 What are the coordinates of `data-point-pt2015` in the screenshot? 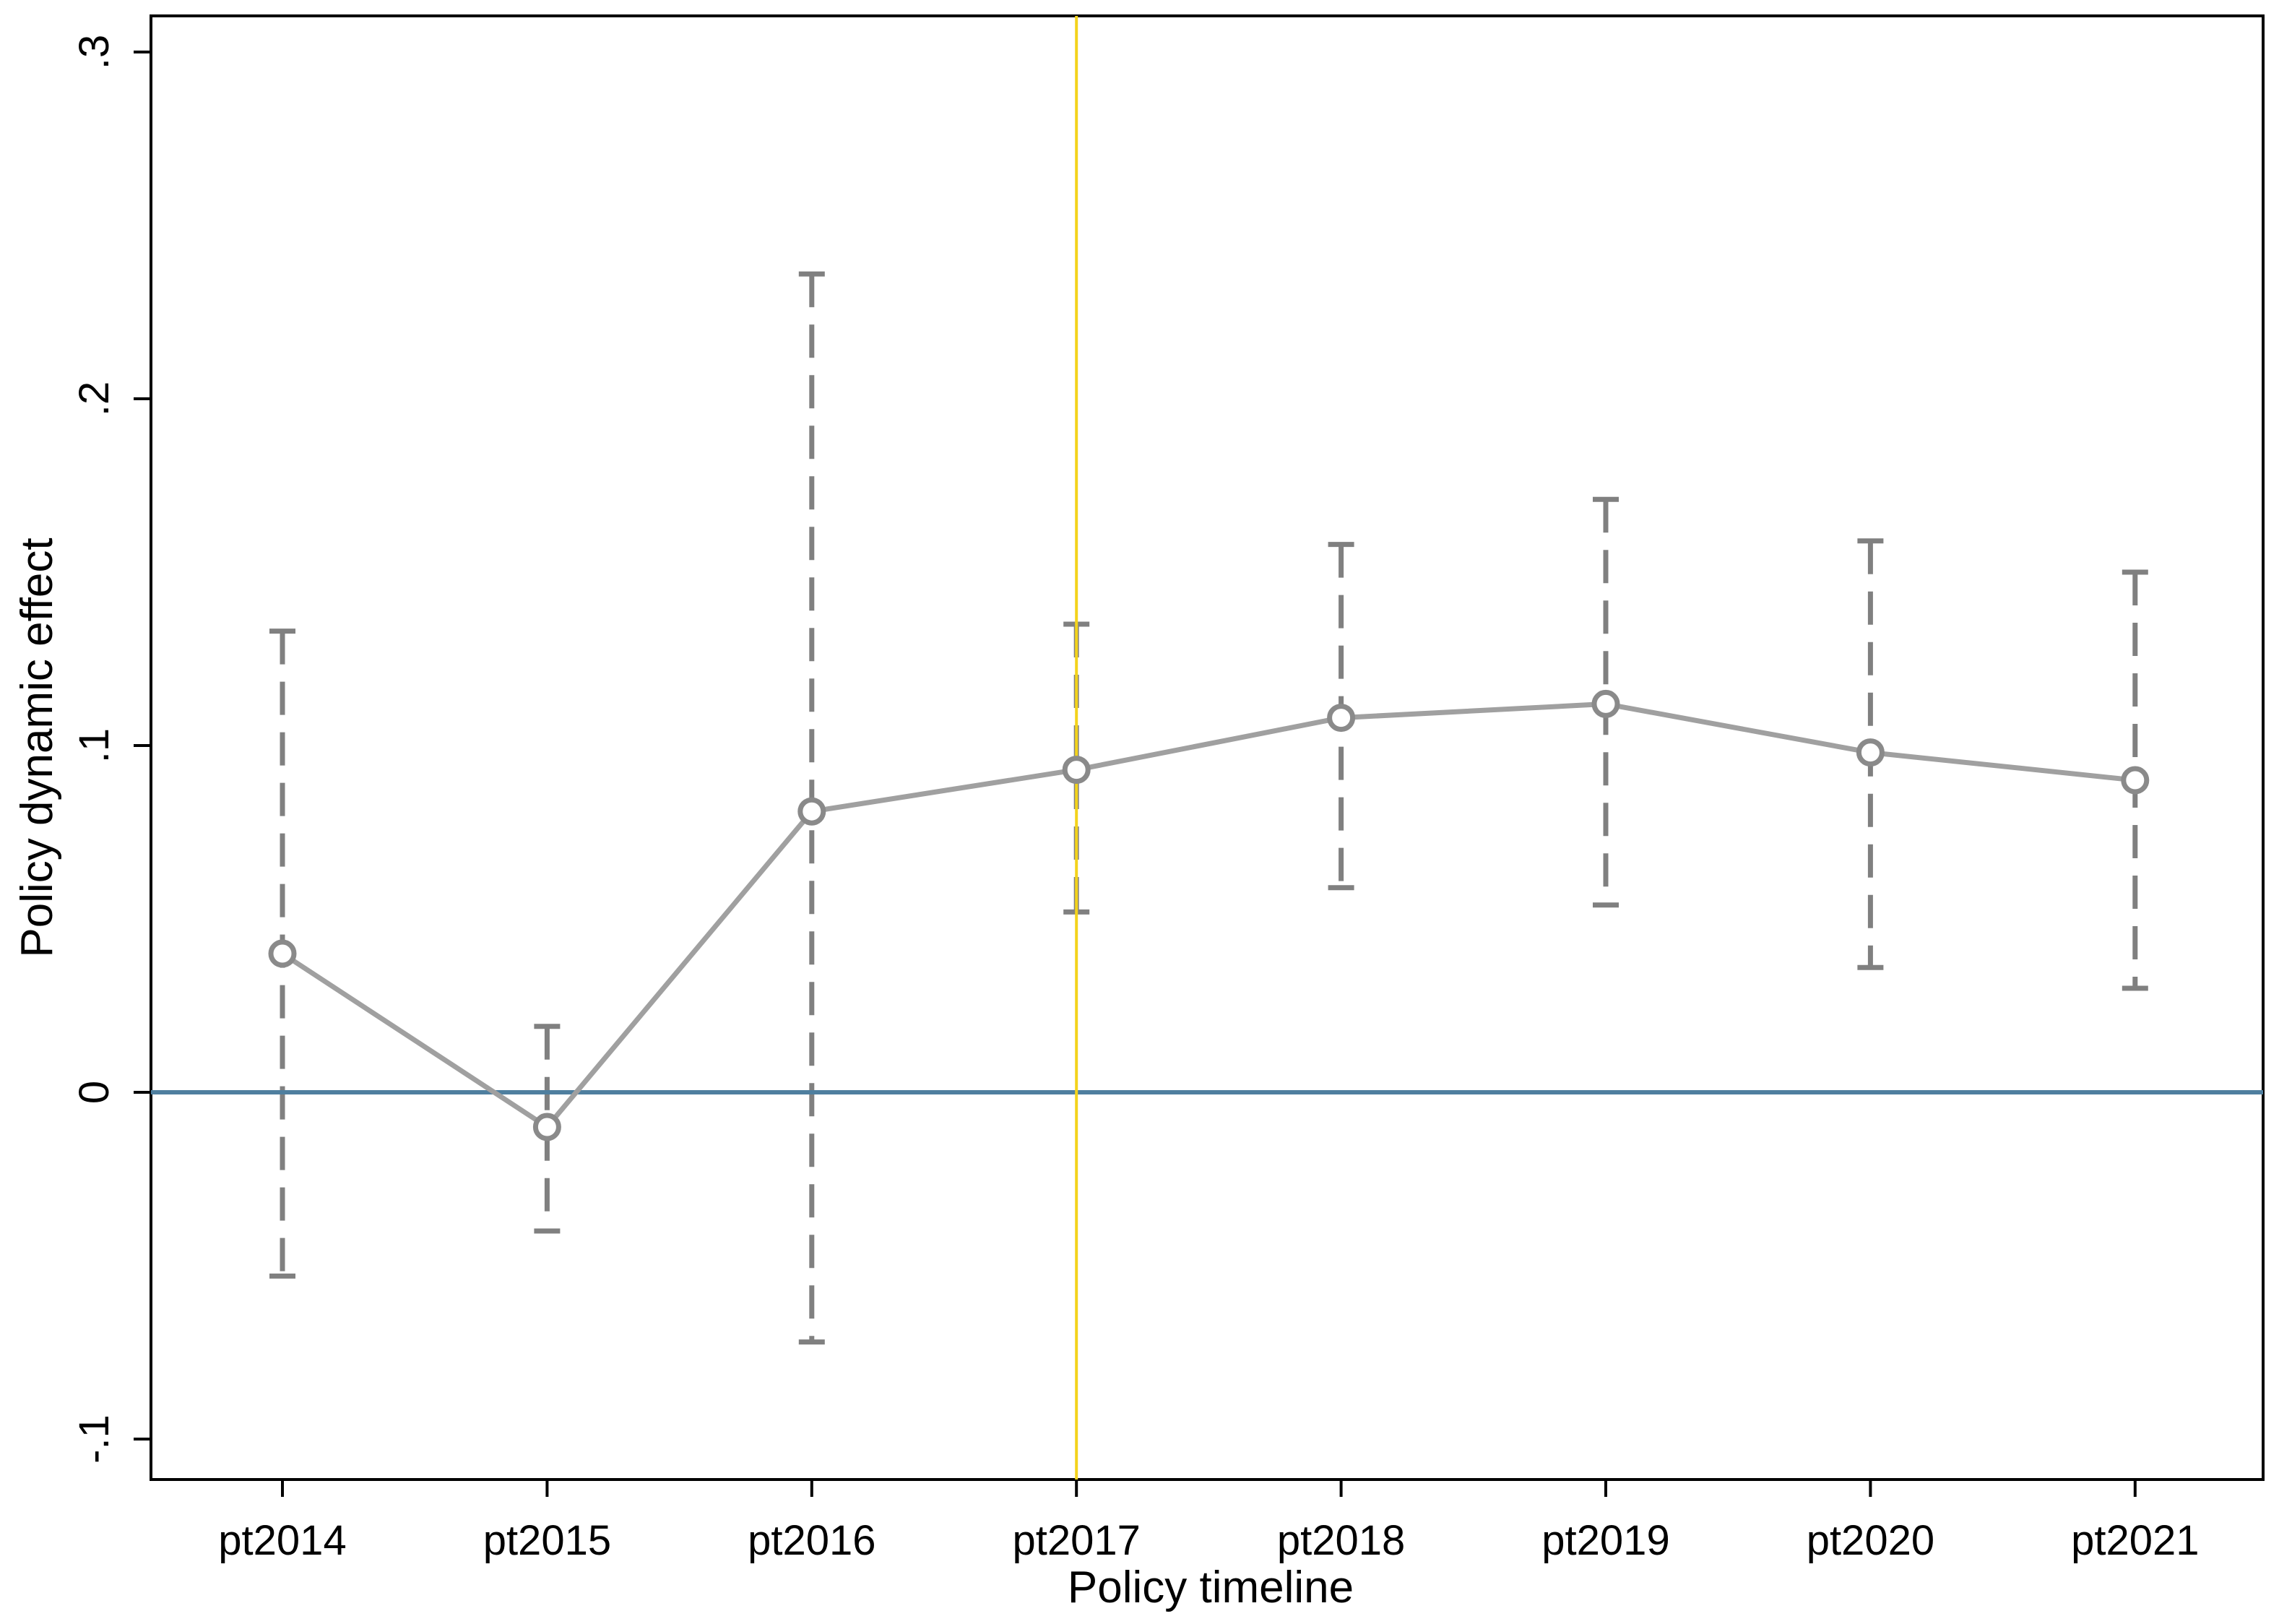 It's located at (547, 1127).